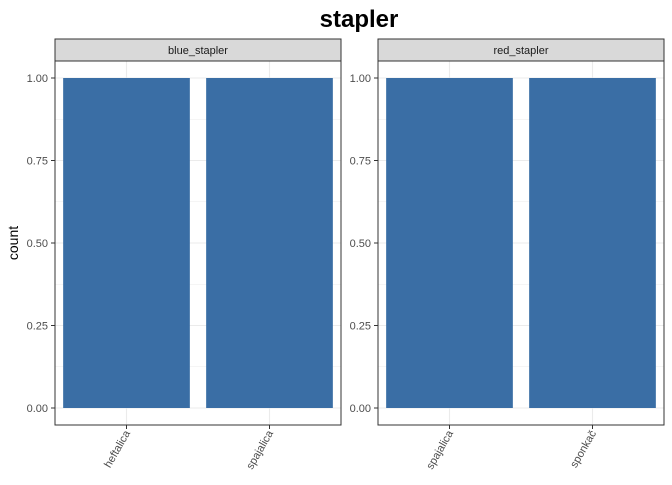 This screenshot has height=485, width=672. I want to click on x-tick-label: sponkač, so click(583, 449).